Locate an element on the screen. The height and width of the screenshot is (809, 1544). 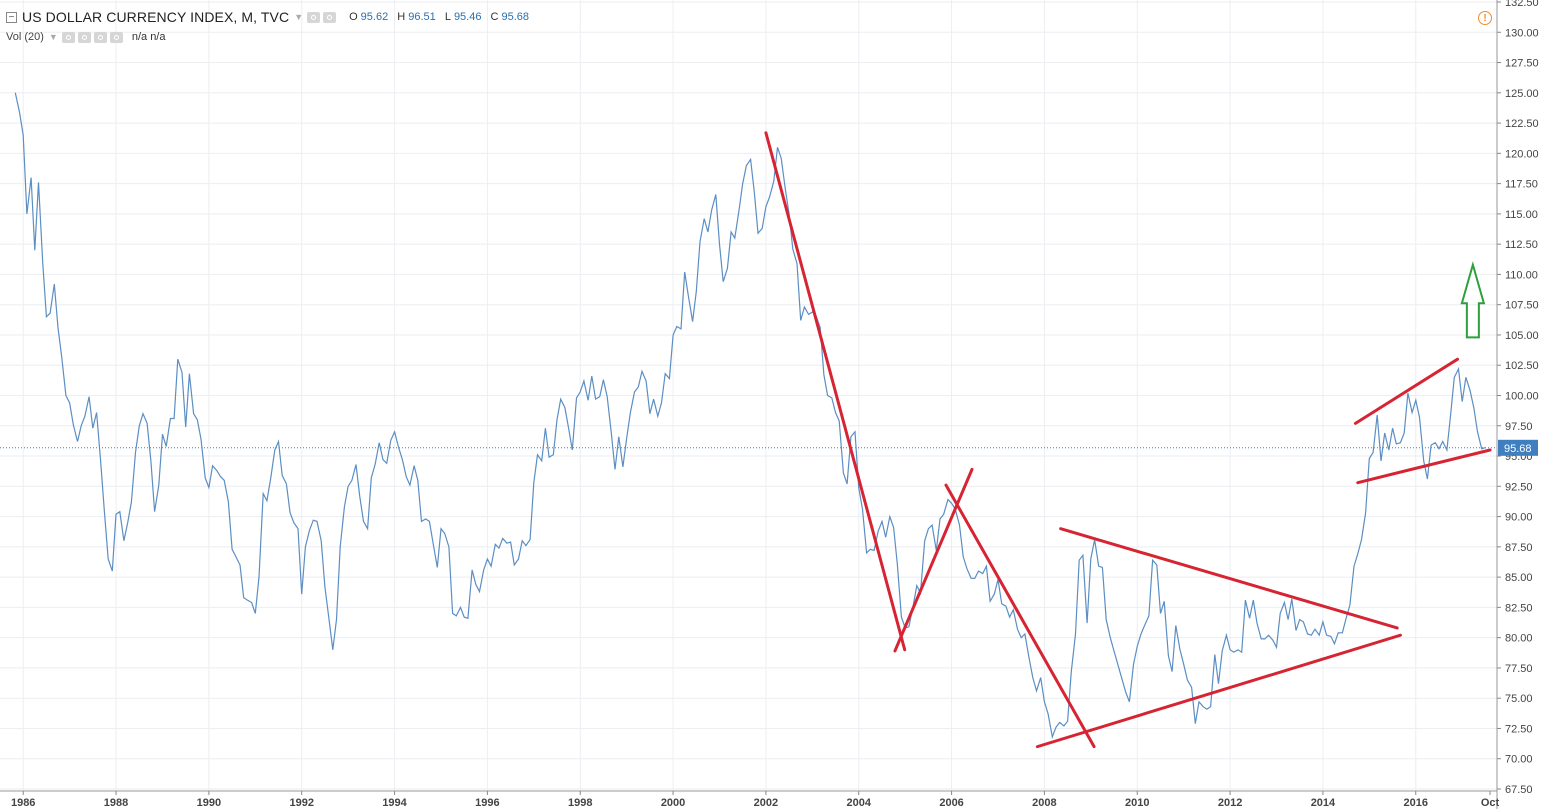
warning-icon: ! is located at coordinates (1485, 18).